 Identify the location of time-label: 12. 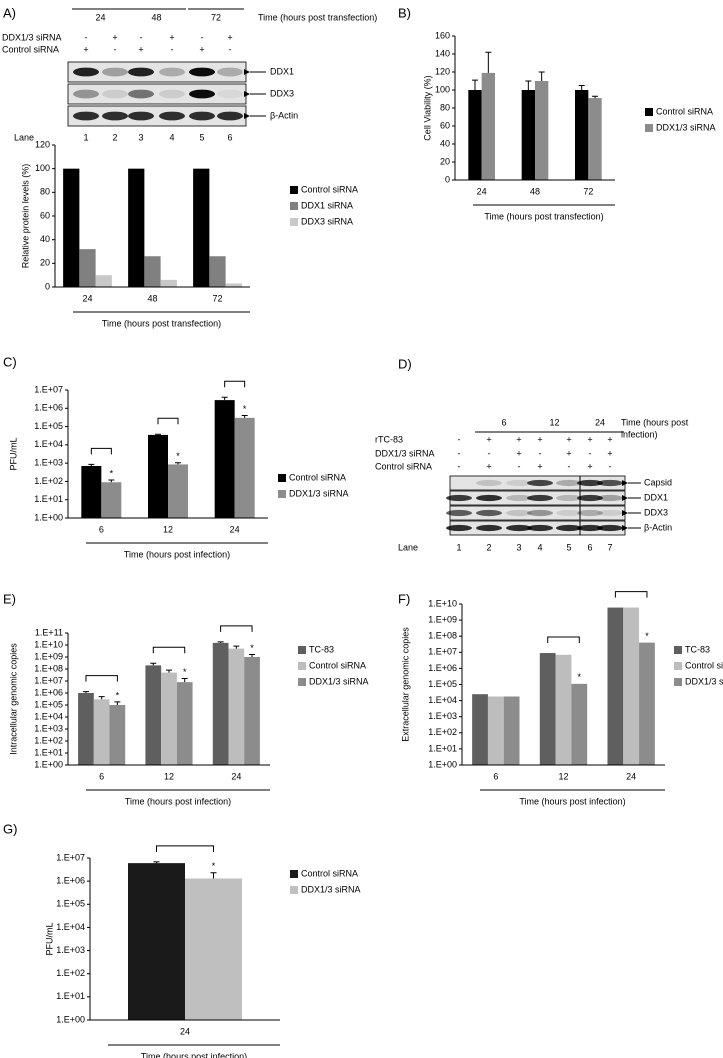
(554, 422).